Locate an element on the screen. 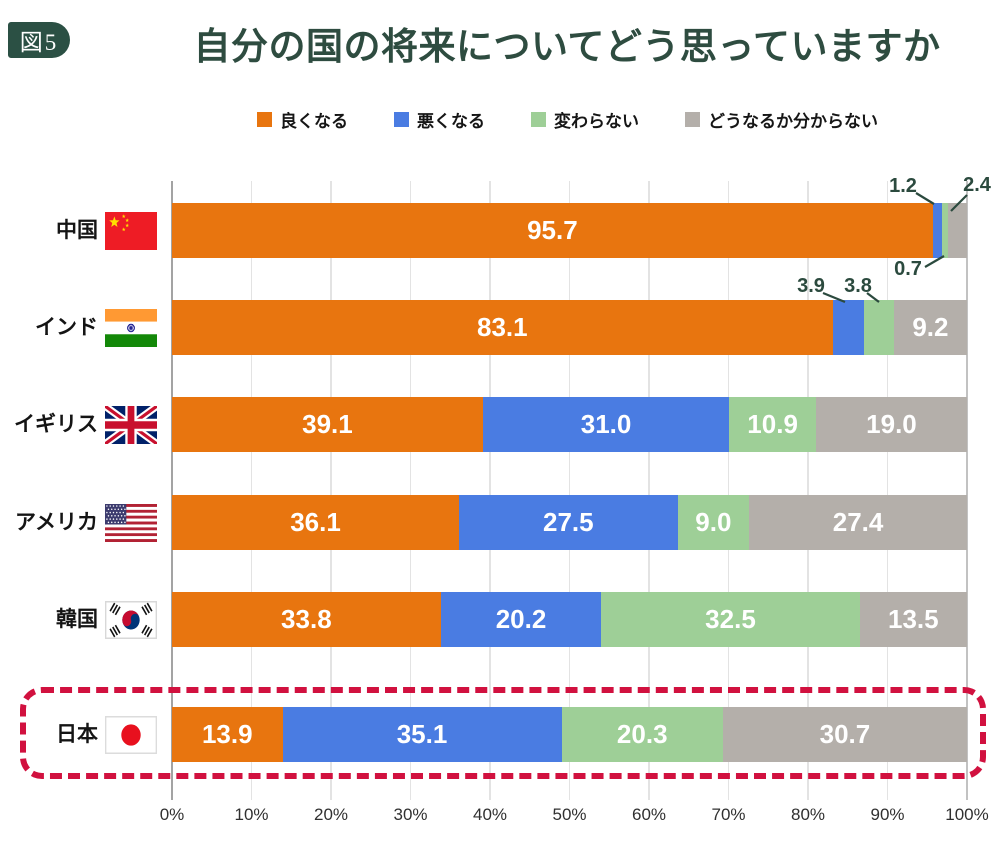 This screenshot has height=850, width=1000. bar-segment-gb-3: 19.0 is located at coordinates (891, 424).